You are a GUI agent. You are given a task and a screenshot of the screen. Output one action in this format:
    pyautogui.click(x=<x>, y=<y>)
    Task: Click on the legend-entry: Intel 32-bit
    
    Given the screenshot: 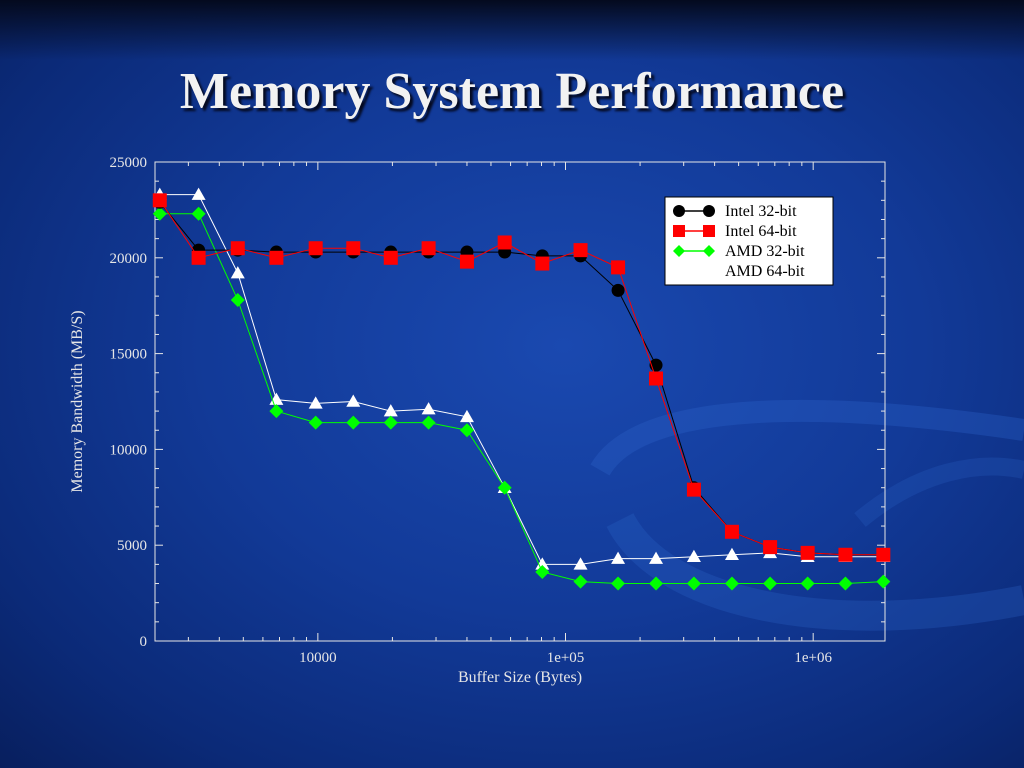 What is the action you would take?
    pyautogui.click(x=735, y=211)
    